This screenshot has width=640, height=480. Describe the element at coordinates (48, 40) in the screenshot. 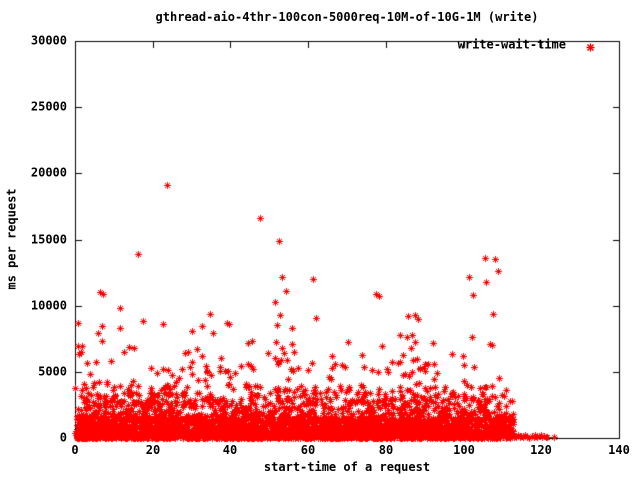

I see `y-tick-label: 30000` at that location.